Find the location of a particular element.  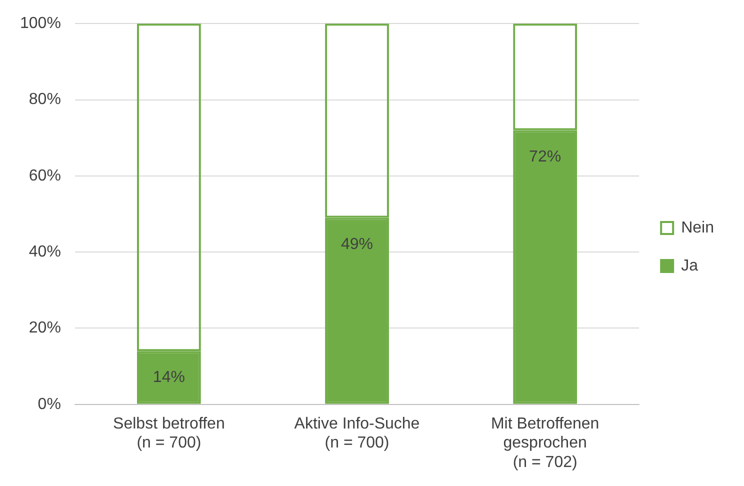

x-tick-label: Selbst betroffen (n = 700) is located at coordinates (169, 433).